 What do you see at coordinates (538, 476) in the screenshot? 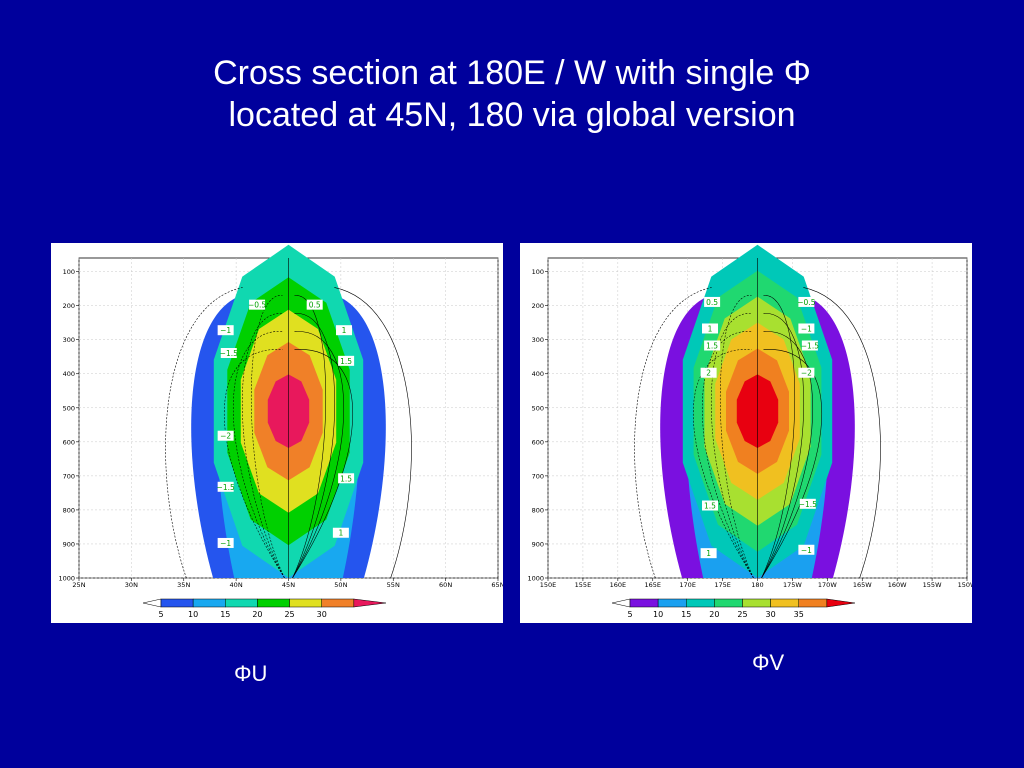
I see `y-tick-label: 700` at bounding box center [538, 476].